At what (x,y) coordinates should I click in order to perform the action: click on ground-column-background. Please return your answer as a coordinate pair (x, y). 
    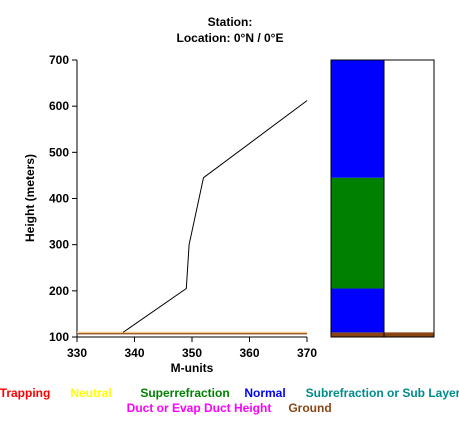
    Looking at the image, I should click on (409, 198).